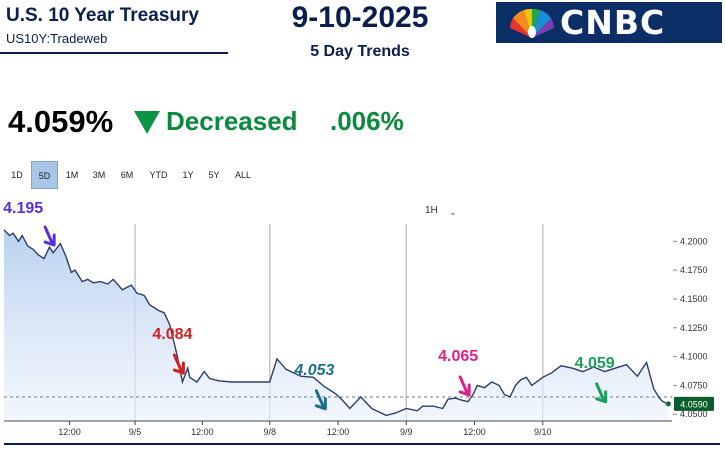  Describe the element at coordinates (23, 208) in the screenshot. I see `annotation-label: 4.195` at that location.